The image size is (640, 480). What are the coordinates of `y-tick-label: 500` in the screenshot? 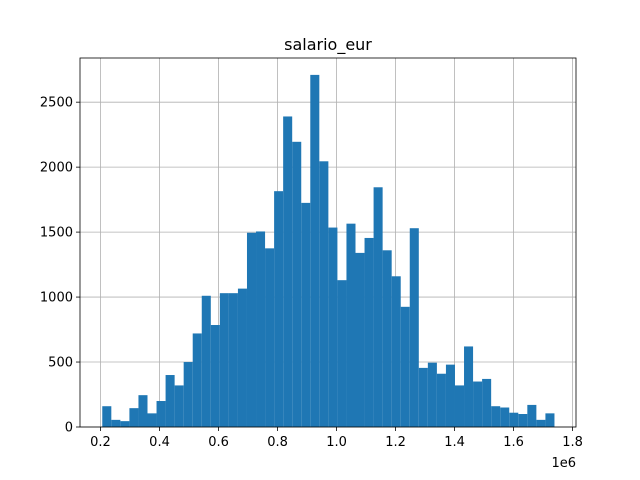 It's located at (60, 363).